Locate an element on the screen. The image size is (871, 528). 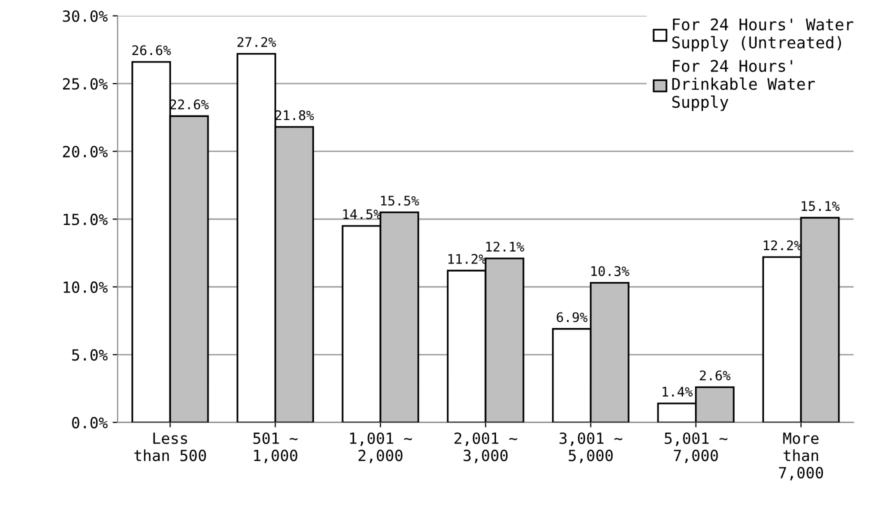
y-tick-label: 20.0% is located at coordinates (85, 152).